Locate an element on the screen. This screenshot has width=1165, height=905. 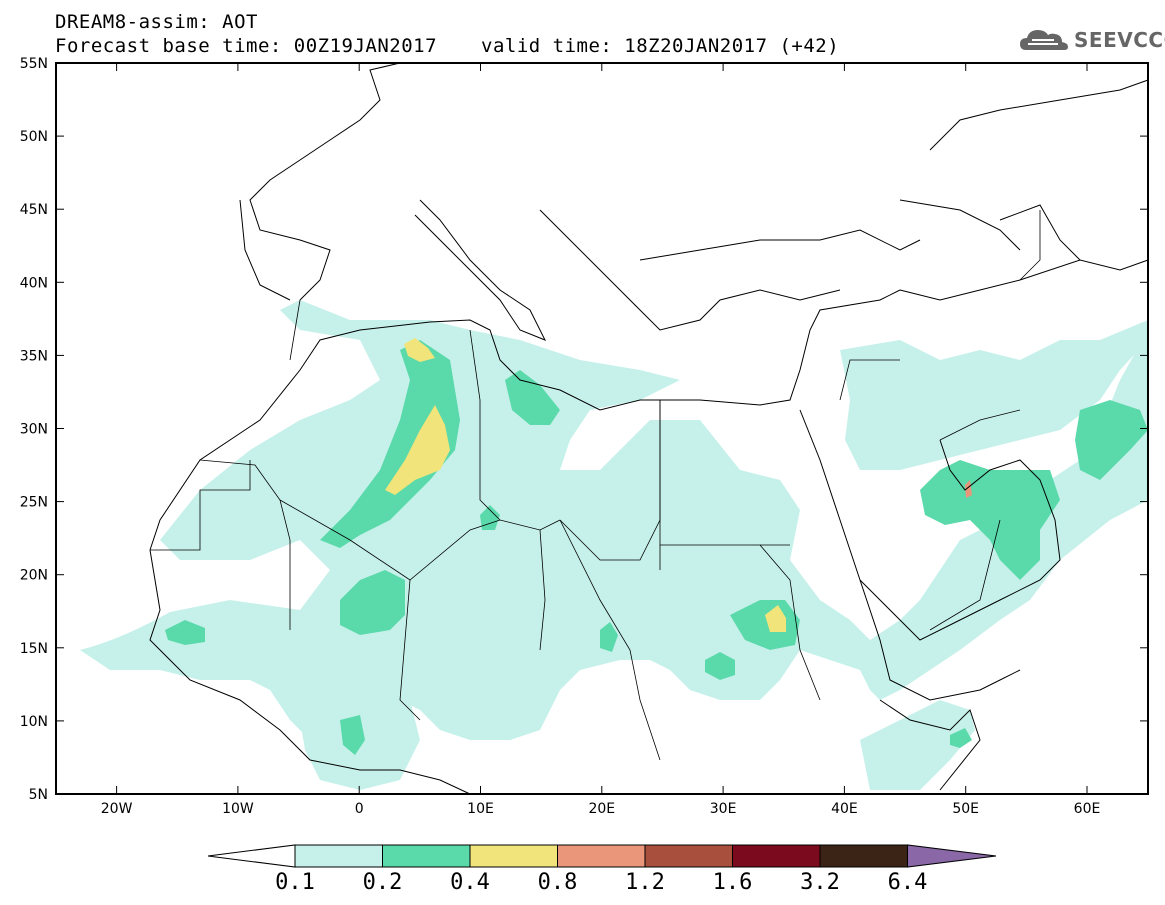
map-title: DREAM8-assim: AOT is located at coordinates (156, 22).